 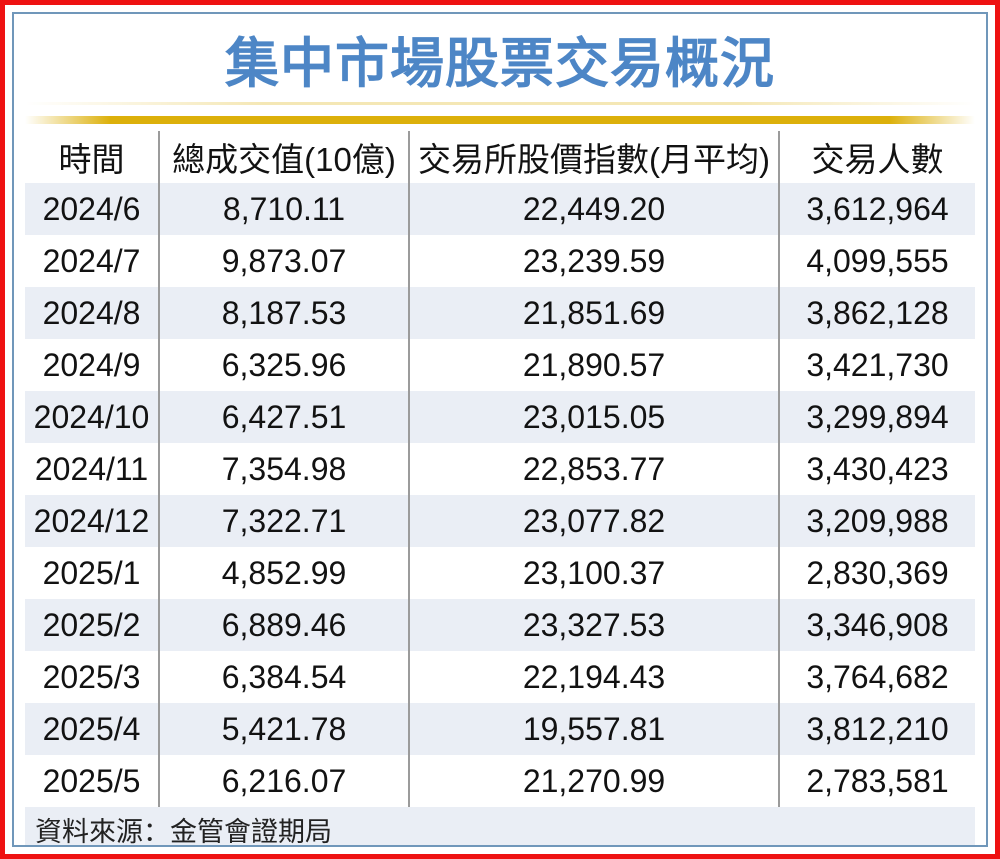 What do you see at coordinates (500, 103) in the screenshot?
I see `accent-thin-line` at bounding box center [500, 103].